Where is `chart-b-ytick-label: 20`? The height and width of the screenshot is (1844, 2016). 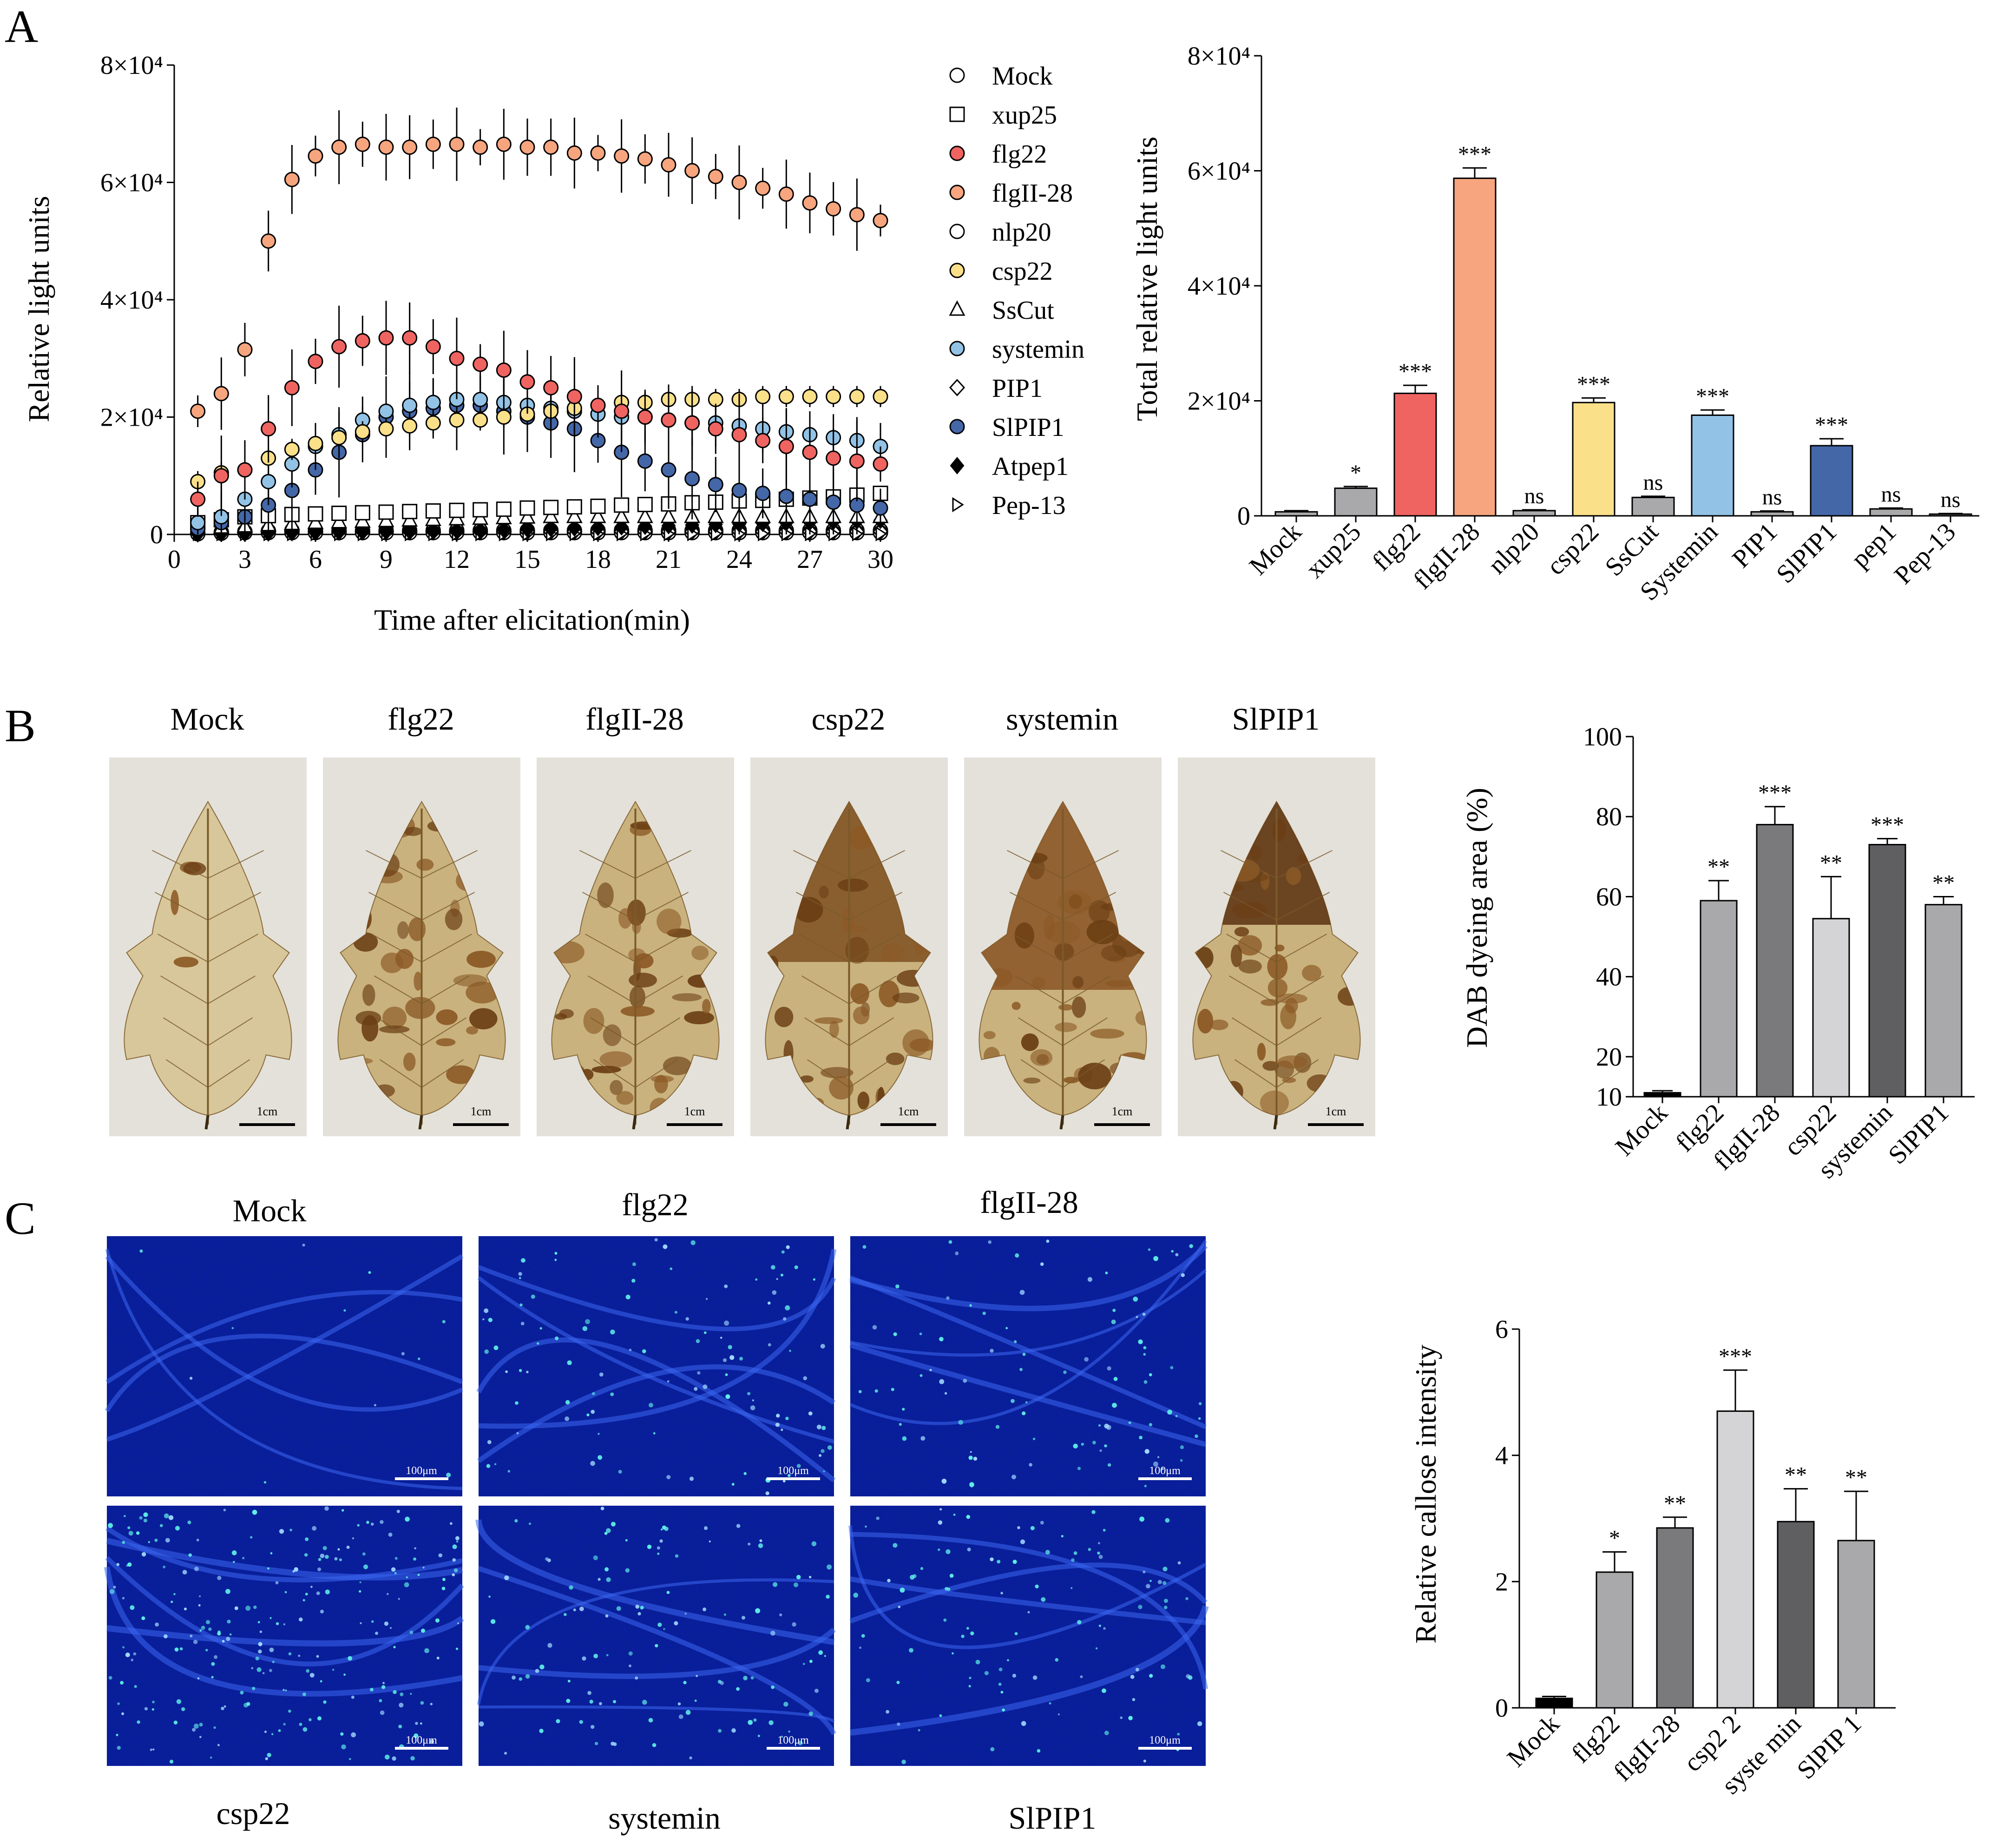 chart-b-ytick-label: 20 is located at coordinates (1609, 1057).